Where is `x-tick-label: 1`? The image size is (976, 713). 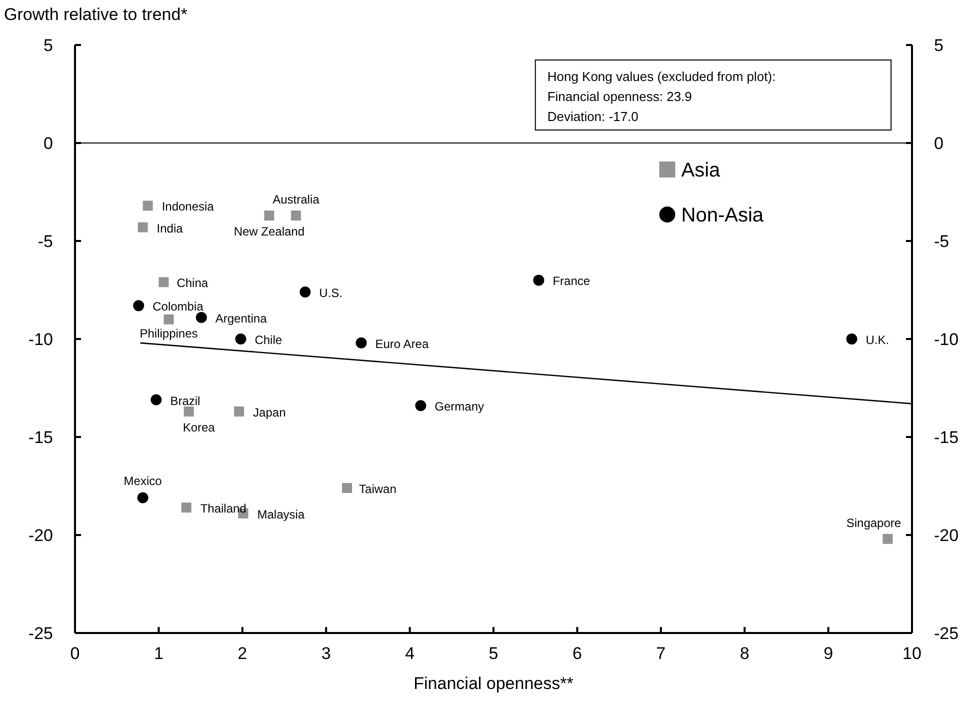 x-tick-label: 1 is located at coordinates (159, 653).